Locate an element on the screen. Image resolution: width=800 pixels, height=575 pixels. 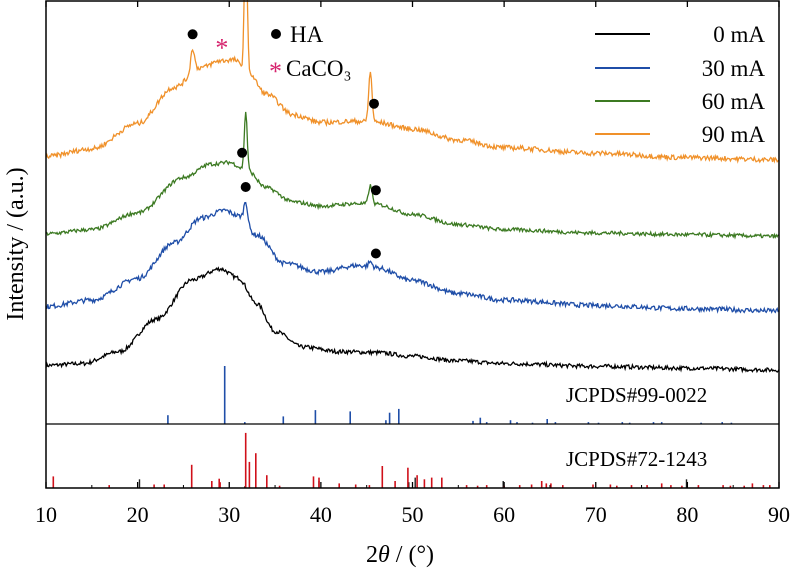
caco3-peak-marker: * is located at coordinates (221, 48).